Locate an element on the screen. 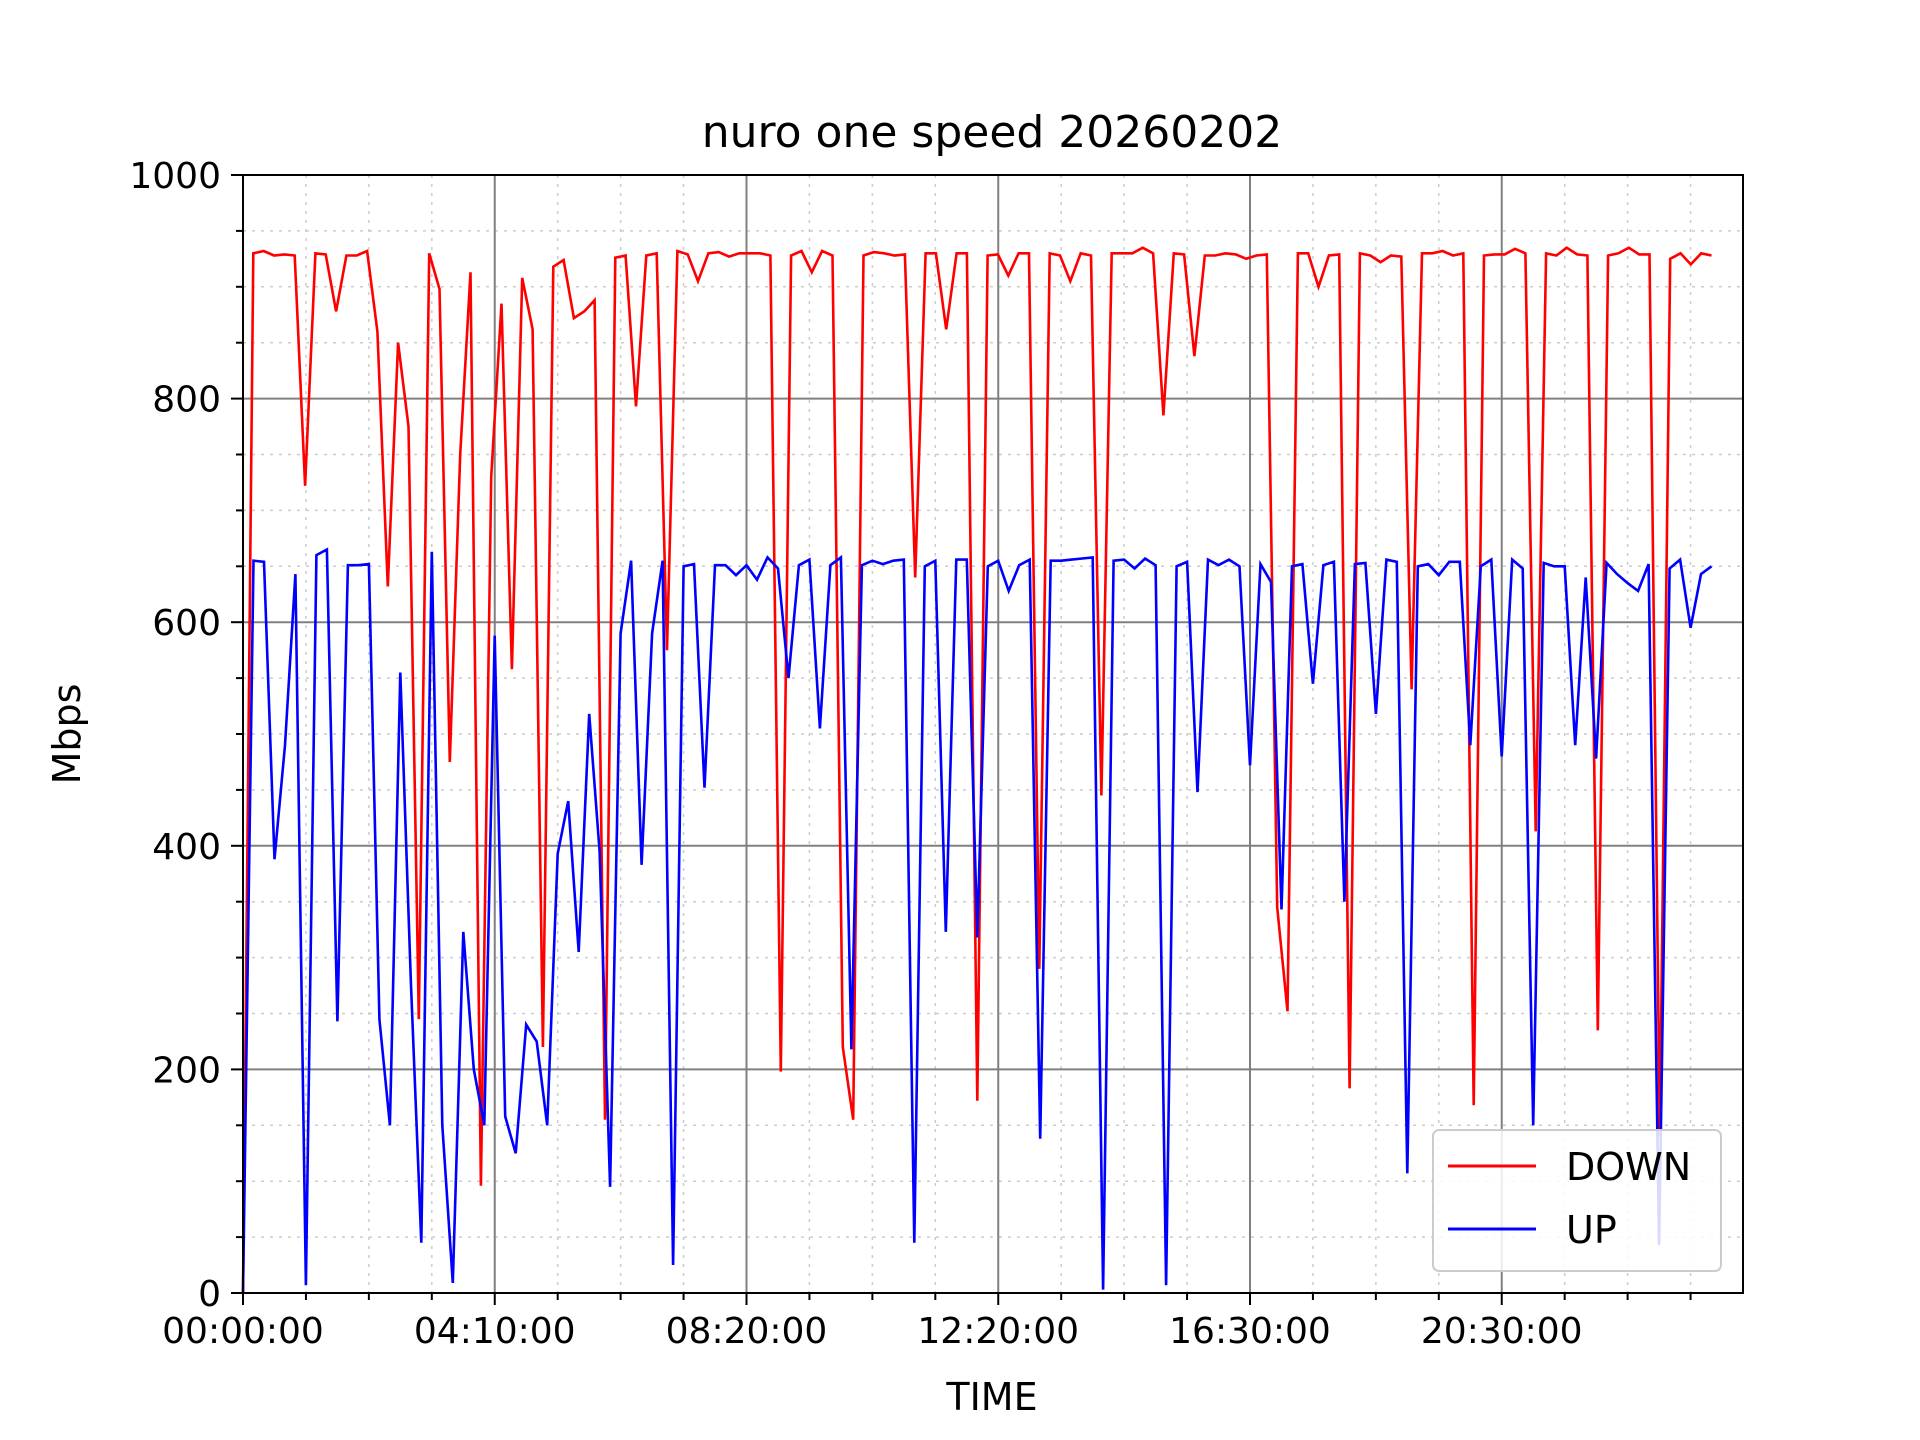 Image resolution: width=1920 pixels, height=1440 pixels. x-tick-label: 16:30:00 is located at coordinates (1250, 1331).